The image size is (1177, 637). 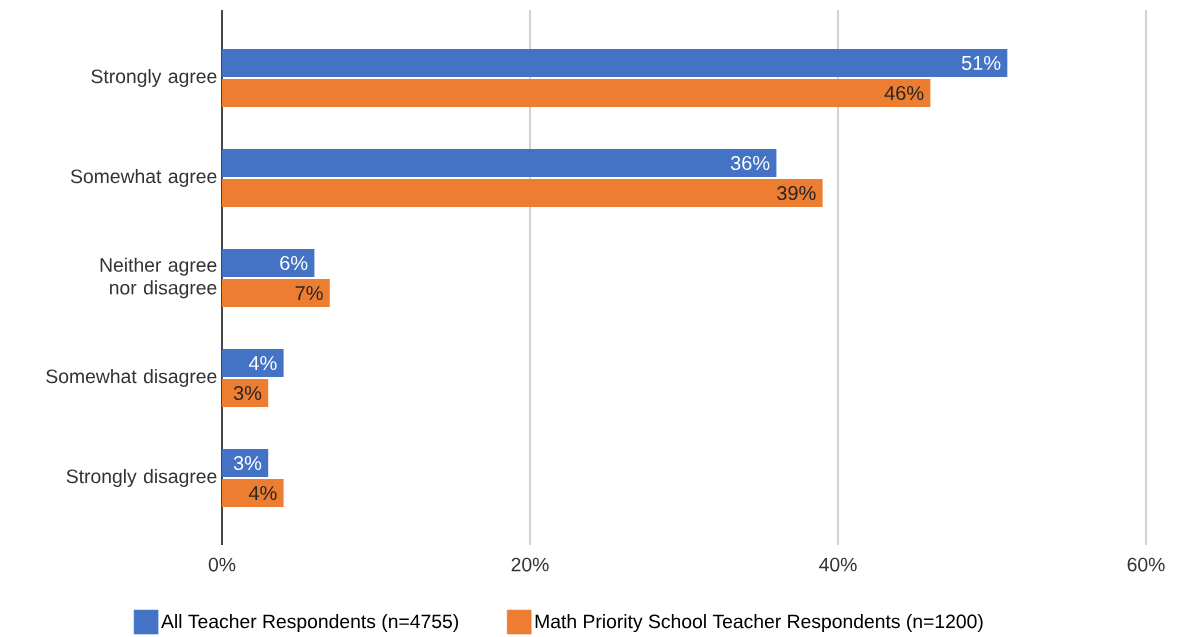 I want to click on y-tick-label: Strongly agree, so click(x=154, y=78).